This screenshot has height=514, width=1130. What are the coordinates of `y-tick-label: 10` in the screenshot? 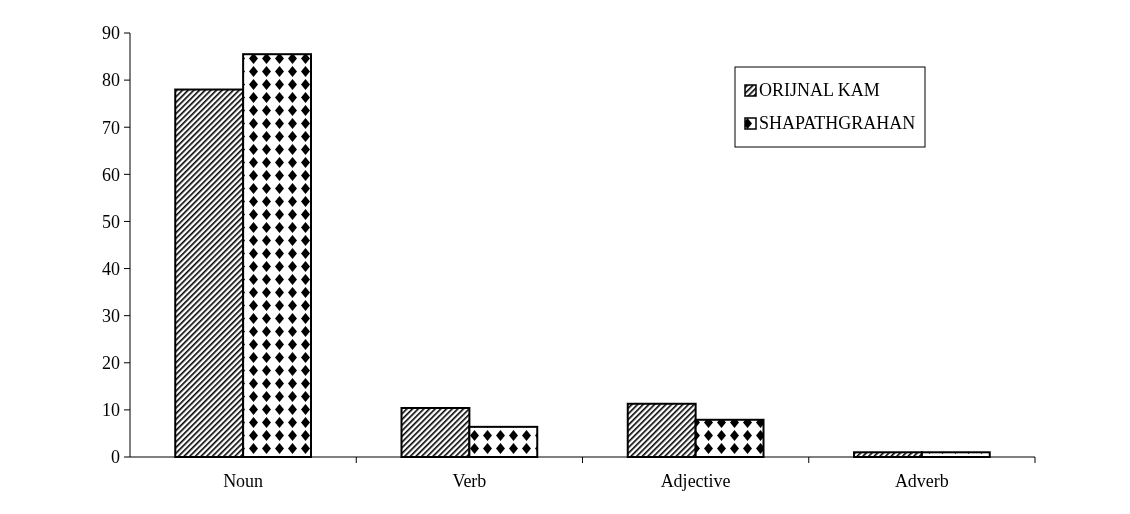 It's located at (111, 410).